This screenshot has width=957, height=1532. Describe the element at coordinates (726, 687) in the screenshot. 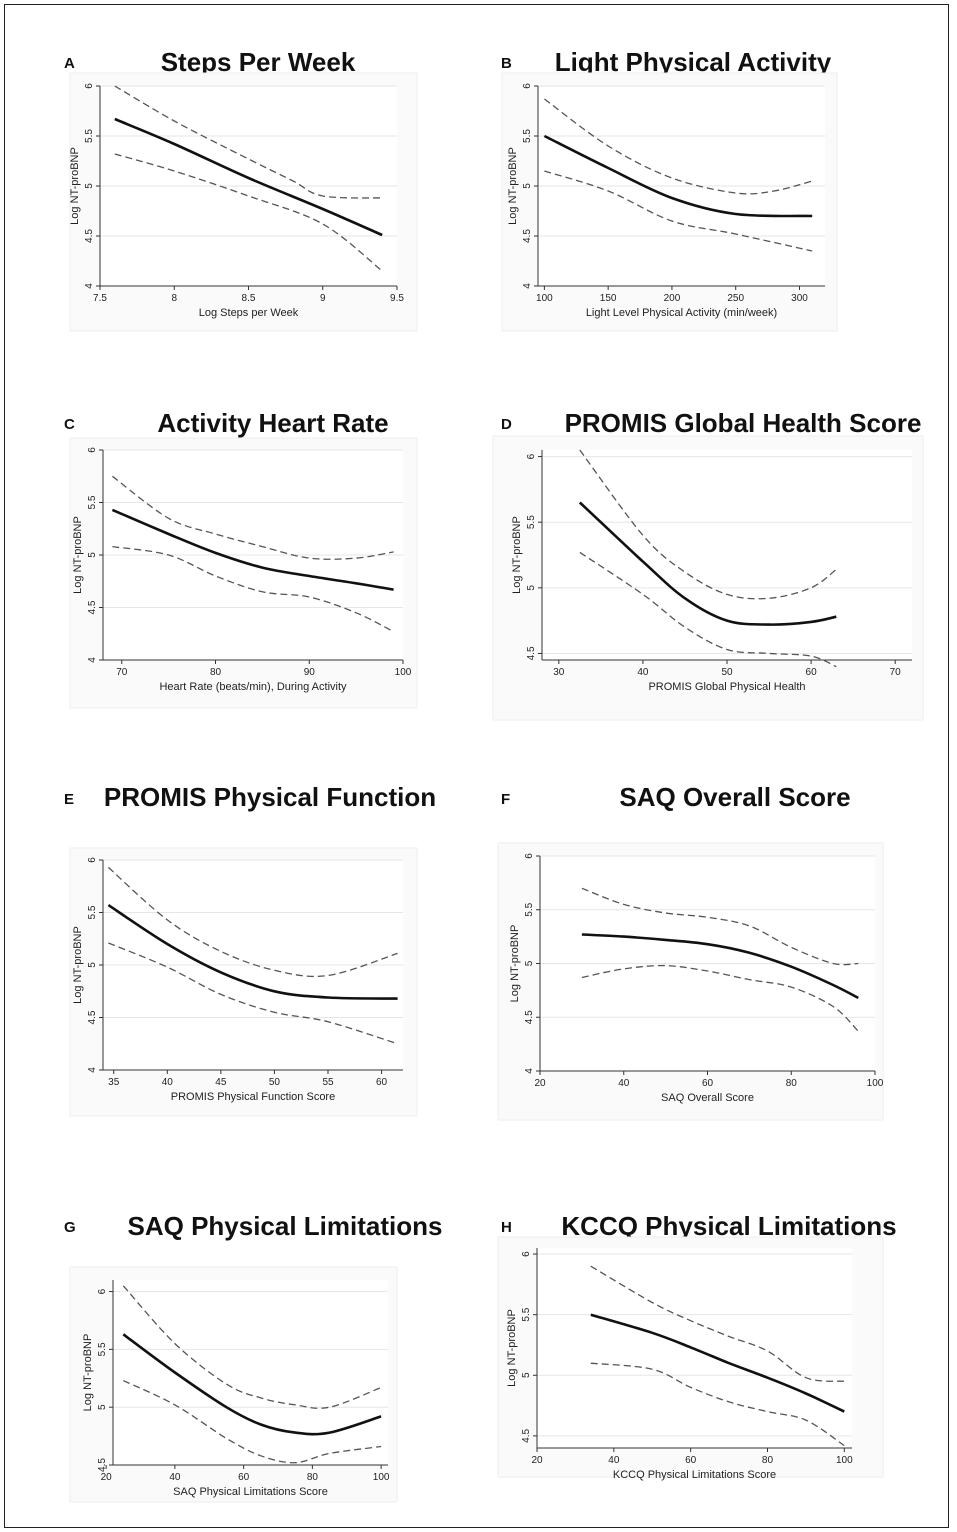

I see `x-axis-label: PROMIS Global Physical Health` at that location.